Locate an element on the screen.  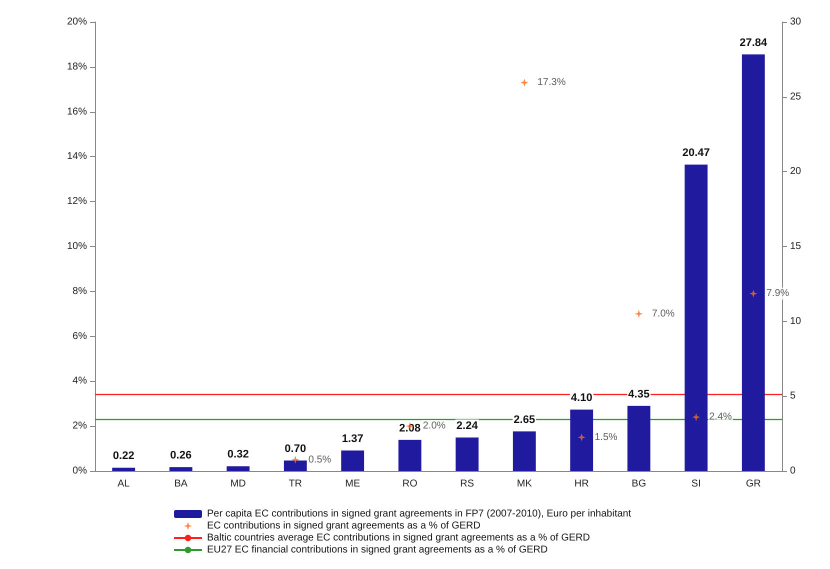
data-label: 4.35 is located at coordinates (639, 394).